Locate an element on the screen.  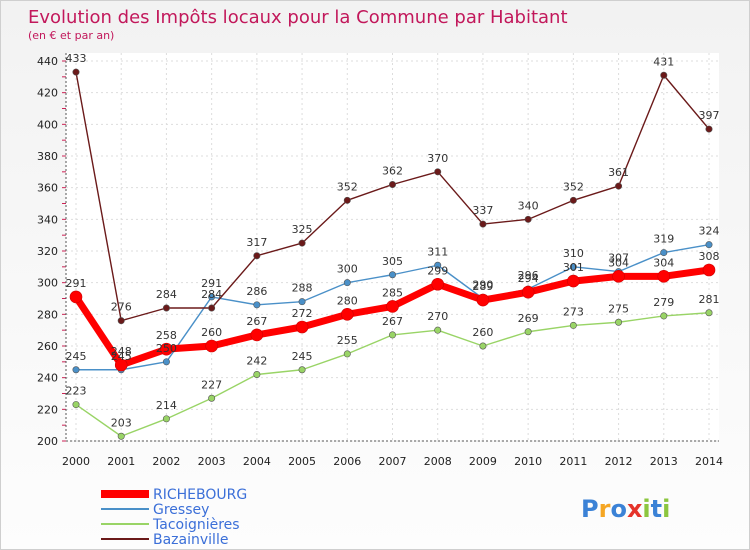
y-tick-label: 300 is located at coordinates (47, 283).